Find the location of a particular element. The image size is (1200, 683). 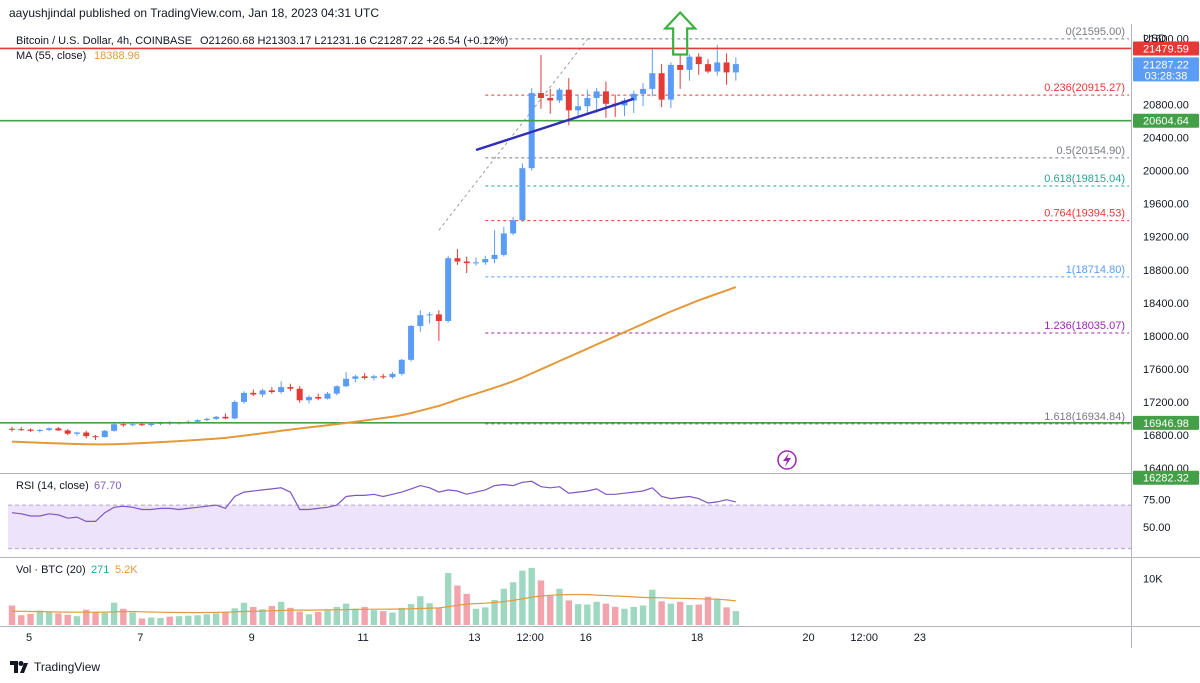

price-tick-label: 20400.00 is located at coordinates (1166, 139).